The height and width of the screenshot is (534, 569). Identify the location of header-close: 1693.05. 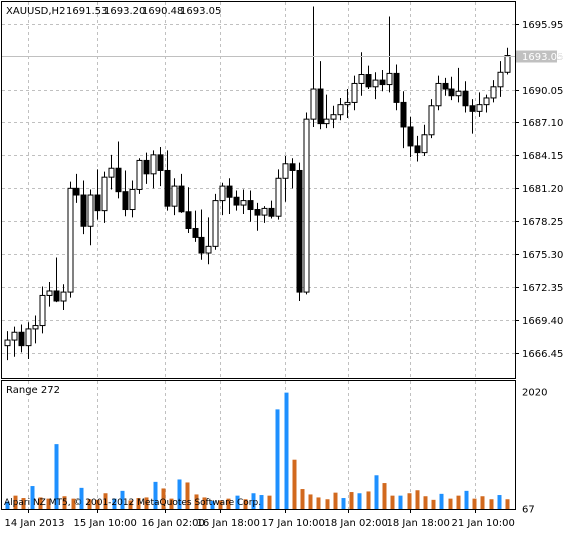
(200, 11).